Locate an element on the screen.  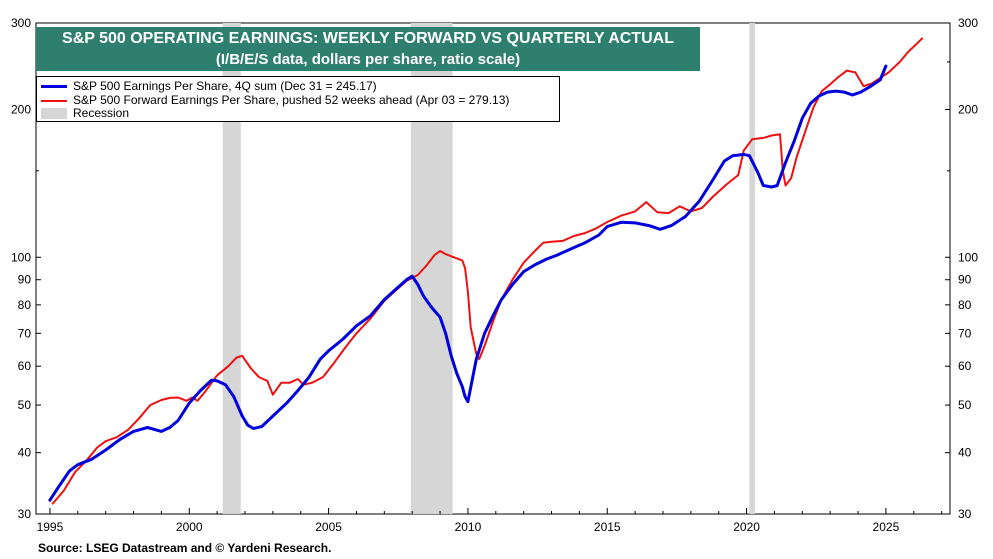
y-tick-label-left: 200 is located at coordinates (21, 109).